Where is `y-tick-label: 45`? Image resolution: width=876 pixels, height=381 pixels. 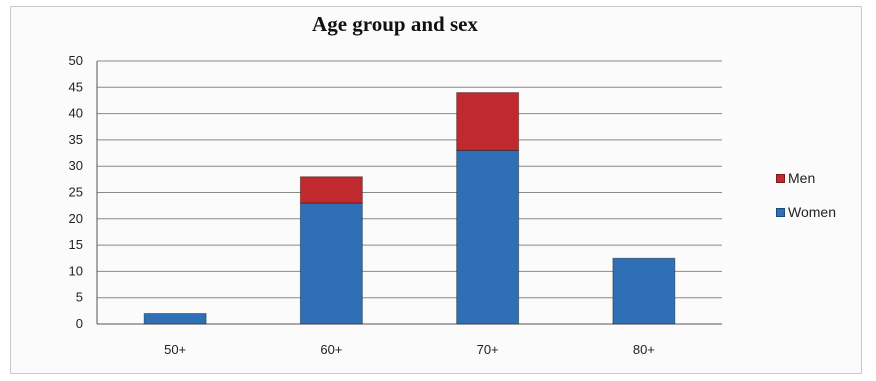
y-tick-label: 45 is located at coordinates (76, 86).